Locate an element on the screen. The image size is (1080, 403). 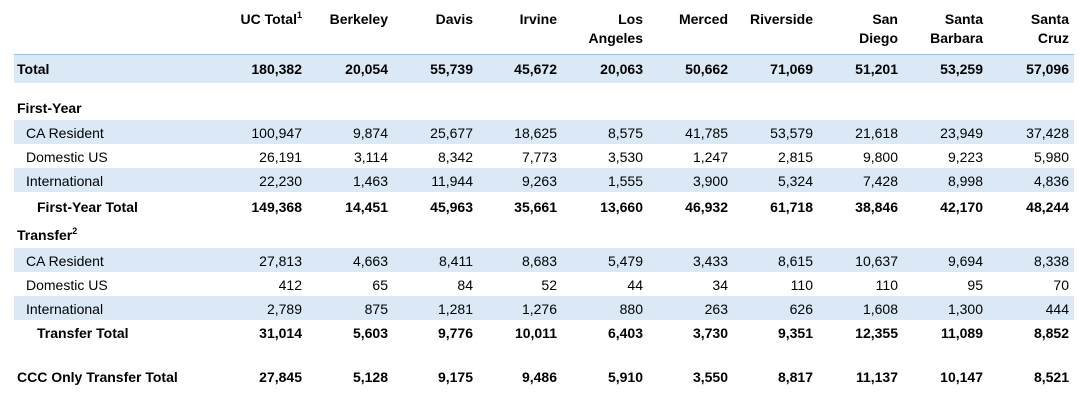
col-header-los-angeles: Los Angeles is located at coordinates (615, 28).